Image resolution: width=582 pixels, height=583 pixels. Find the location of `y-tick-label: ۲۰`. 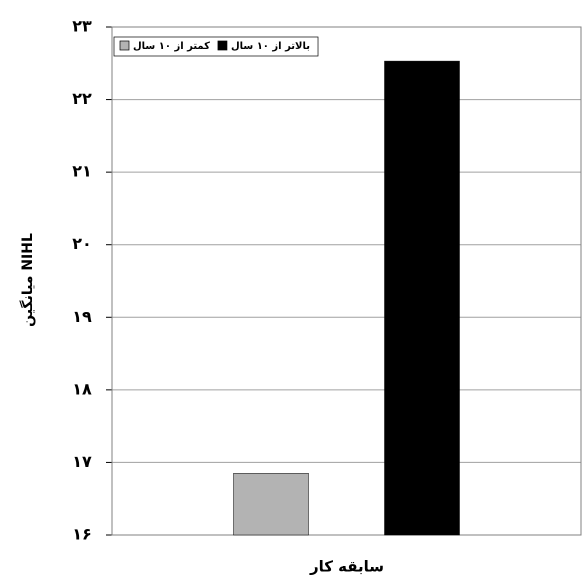

y-tick-label: ۲۰ is located at coordinates (82, 243).